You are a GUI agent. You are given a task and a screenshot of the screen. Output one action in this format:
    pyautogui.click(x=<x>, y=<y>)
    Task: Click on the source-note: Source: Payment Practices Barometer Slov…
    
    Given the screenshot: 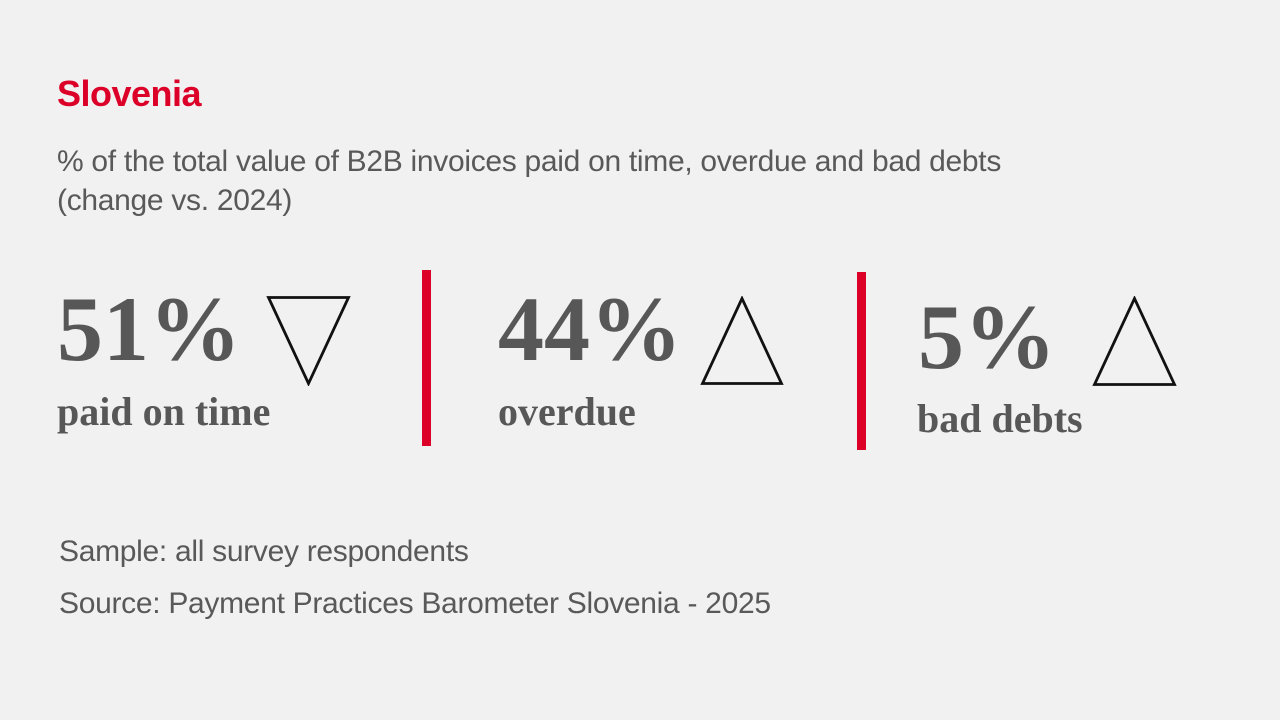 What is the action you would take?
    pyautogui.click(x=415, y=603)
    